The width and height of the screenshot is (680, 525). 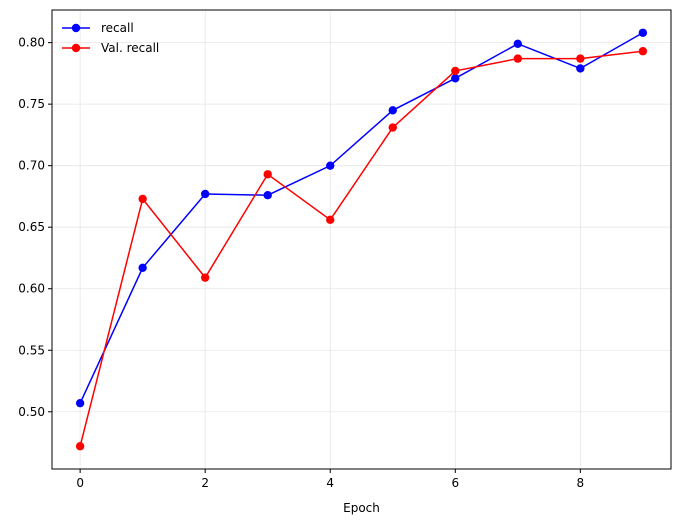 What do you see at coordinates (130, 48) in the screenshot?
I see `legend-label-val-recall: Val. recall` at bounding box center [130, 48].